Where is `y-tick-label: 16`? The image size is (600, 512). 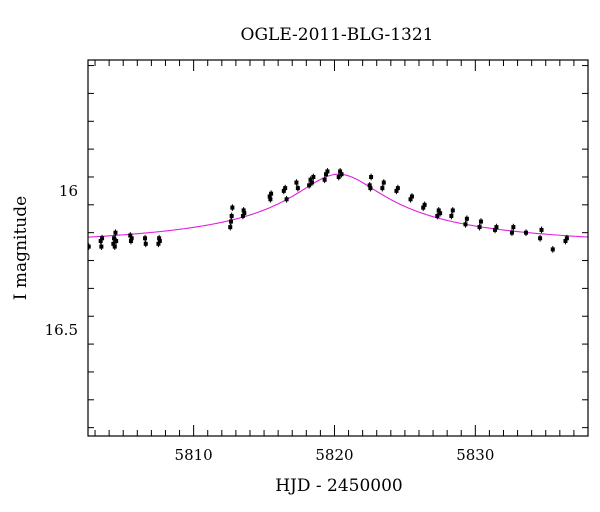 y-tick-label: 16 is located at coordinates (68, 191).